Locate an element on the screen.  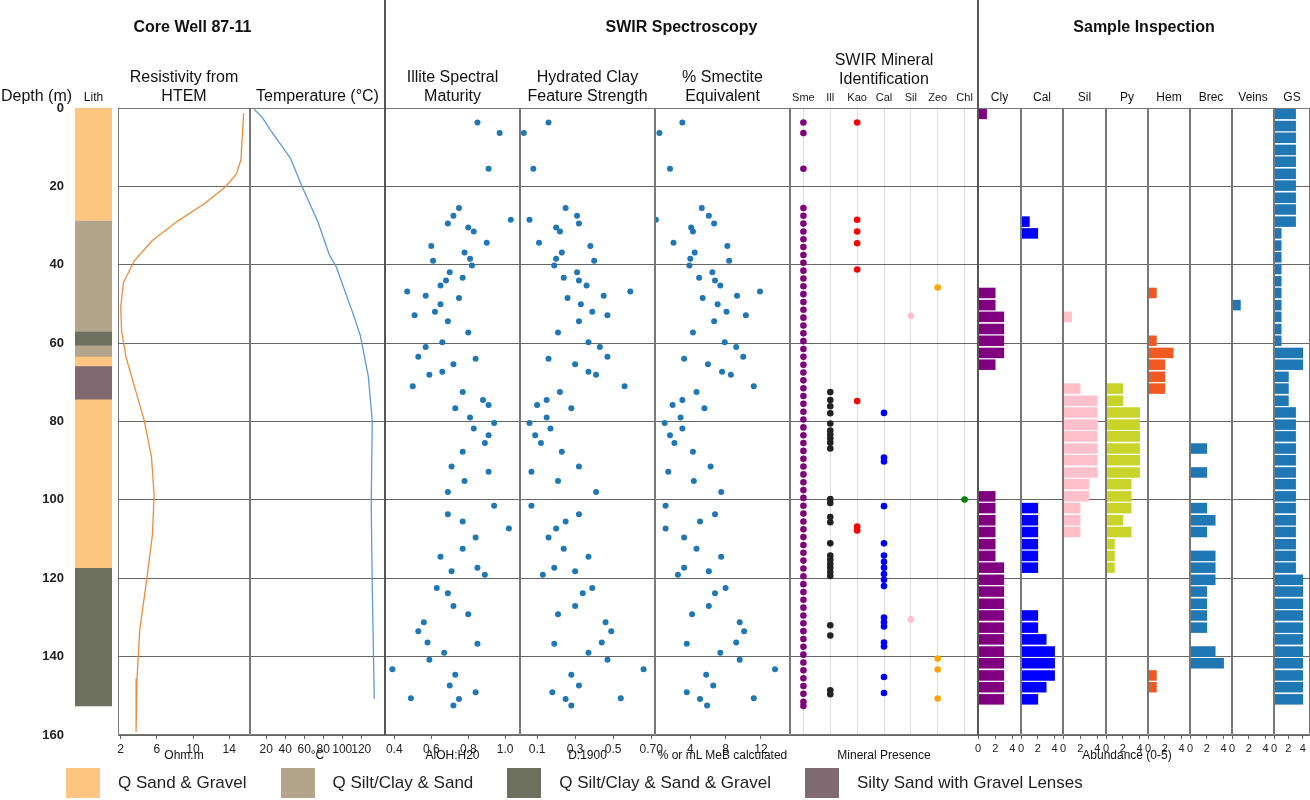
x-tick-label: 20 is located at coordinates (266, 748).